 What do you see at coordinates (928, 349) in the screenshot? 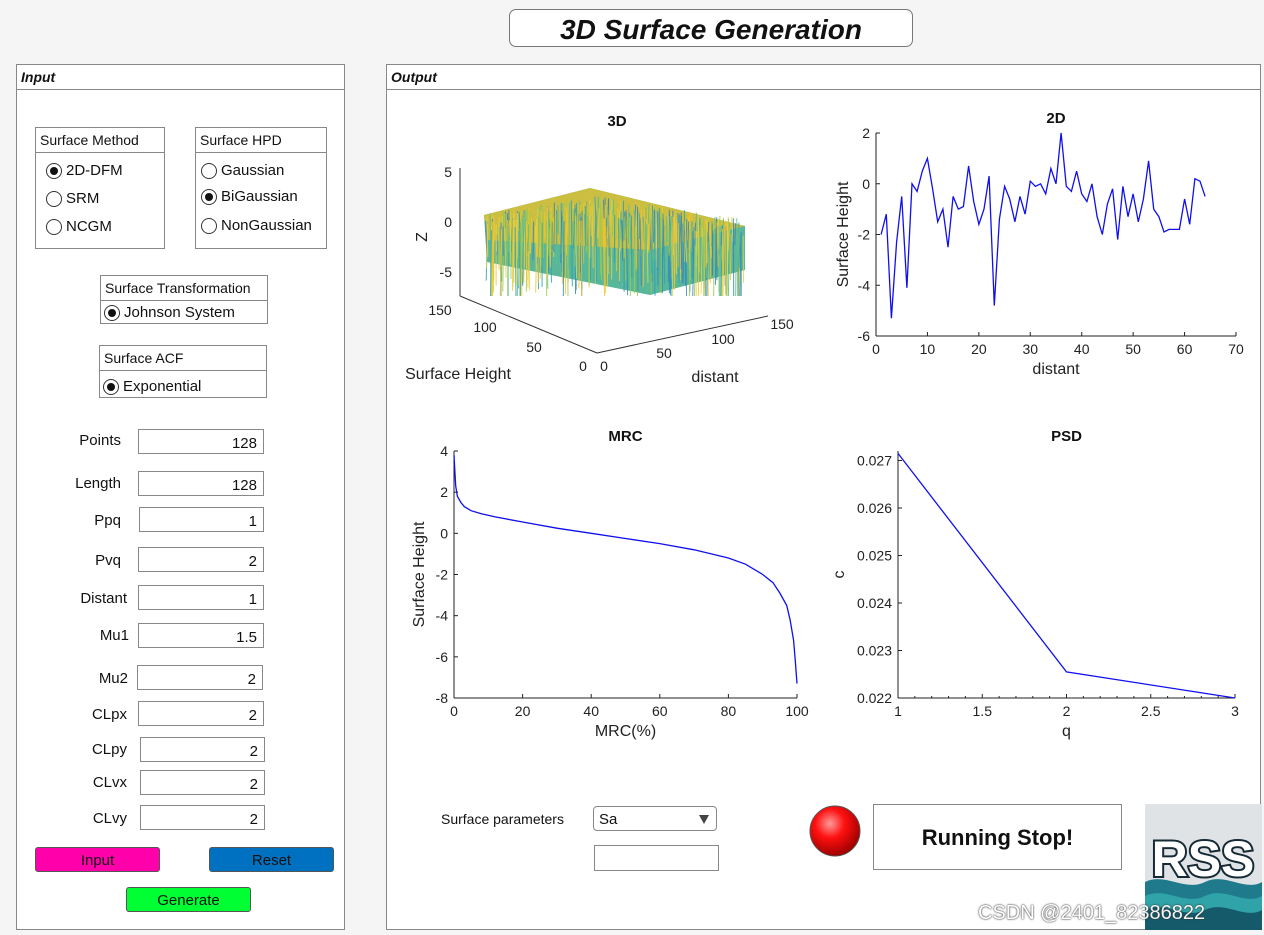
I see `x-tick-label: 10` at bounding box center [928, 349].